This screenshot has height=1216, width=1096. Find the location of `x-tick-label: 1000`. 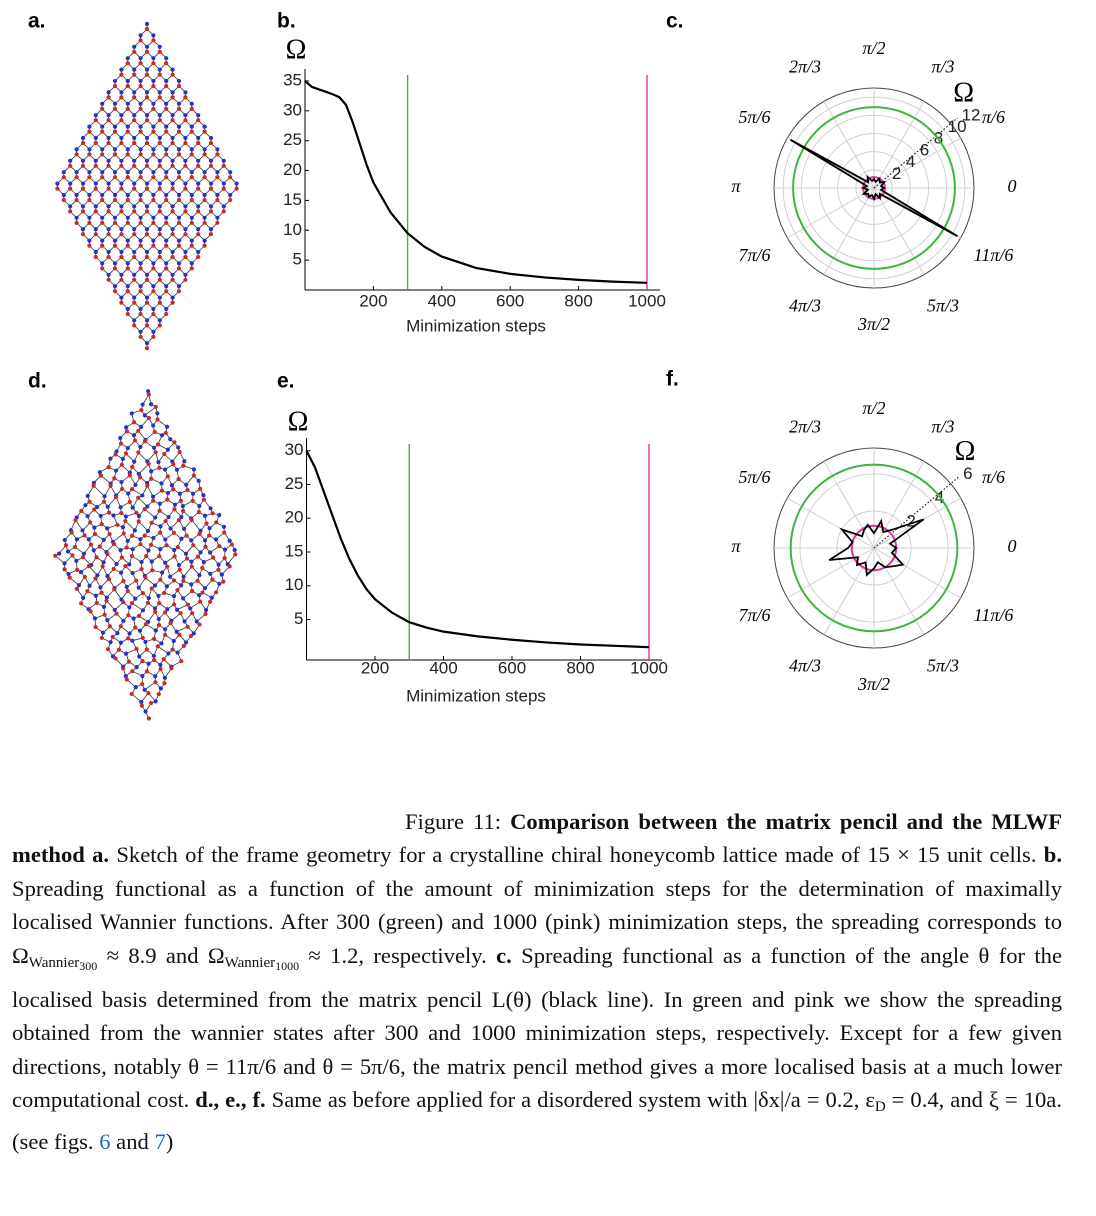

x-tick-label: 1000 is located at coordinates (649, 667).